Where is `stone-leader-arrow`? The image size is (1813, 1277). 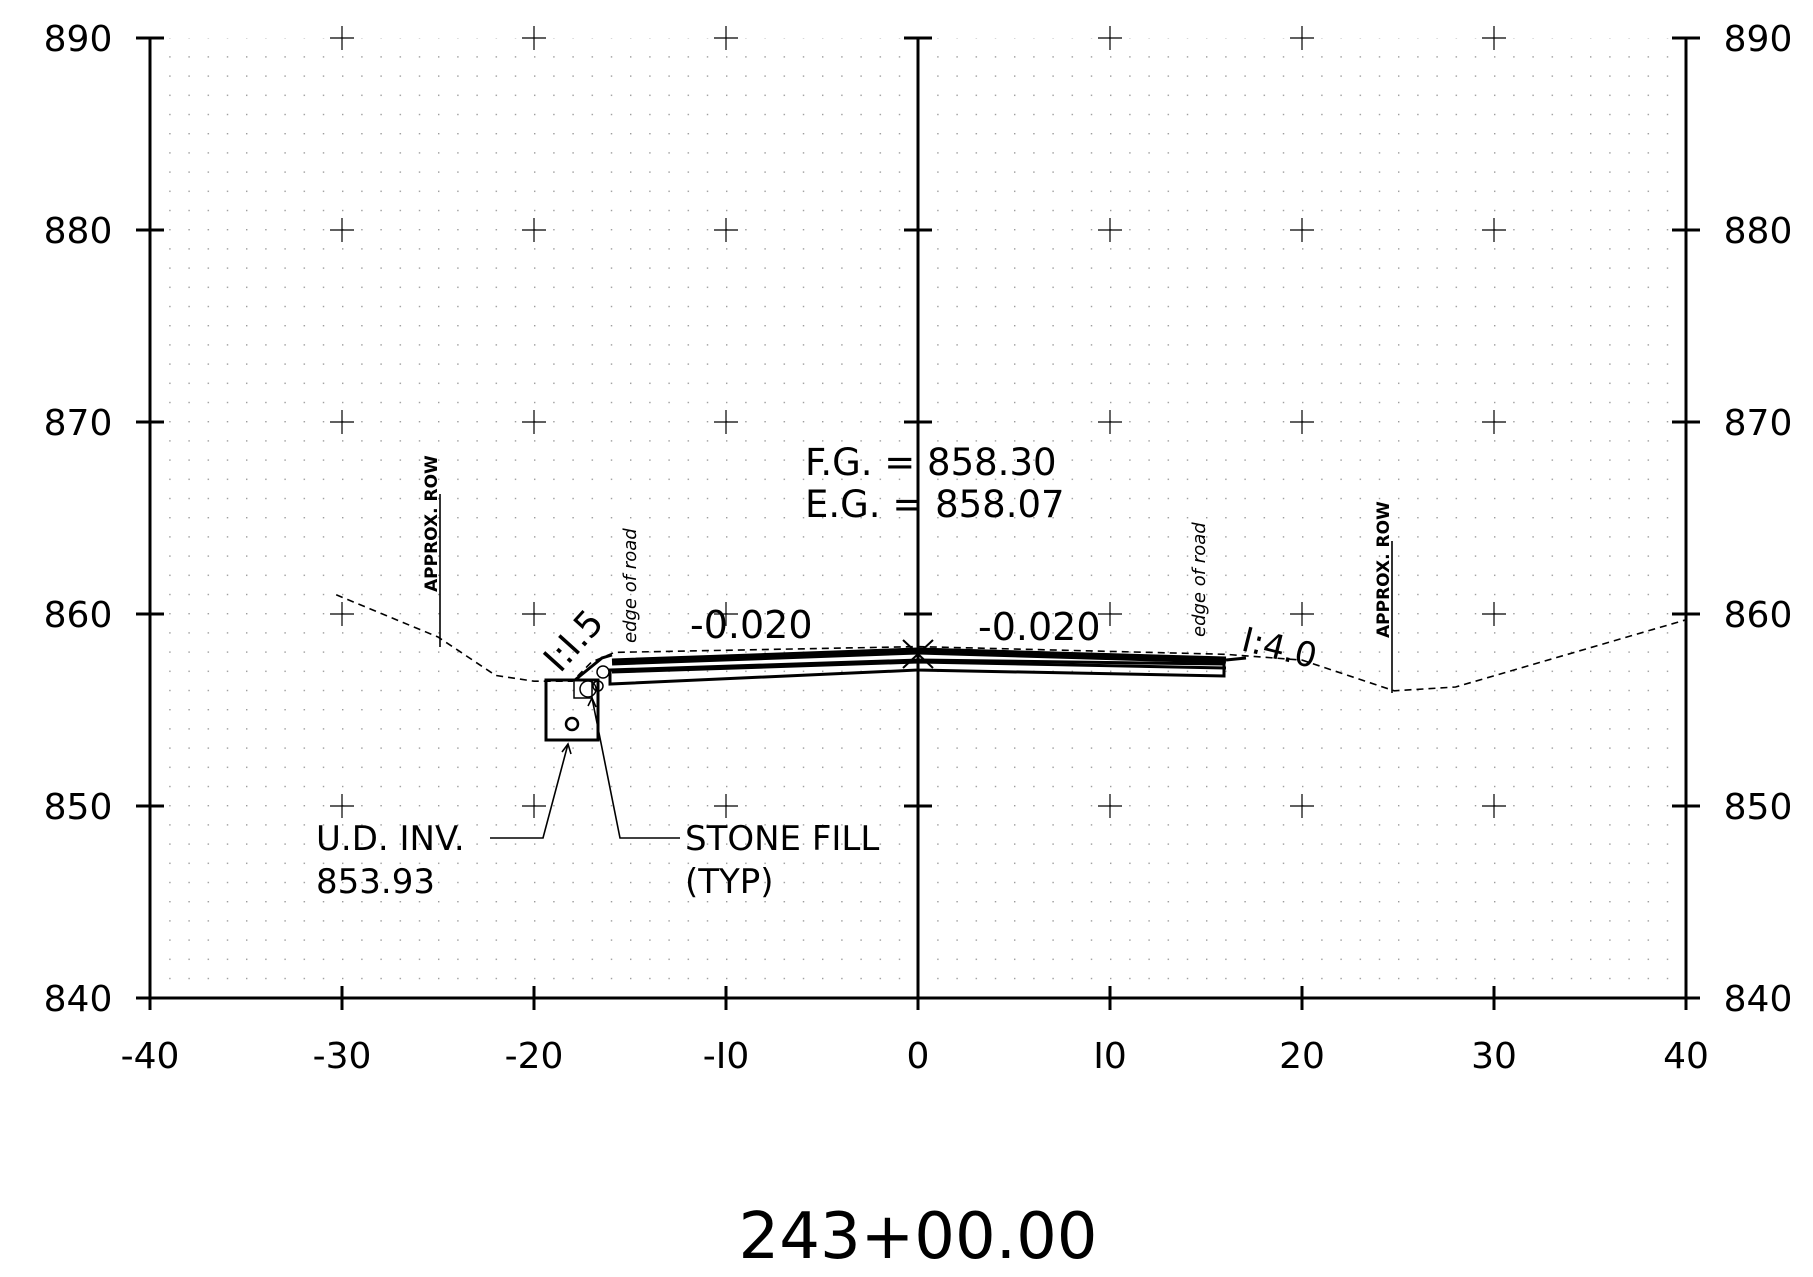
stone-leader-arrow is located at coordinates (592, 702).